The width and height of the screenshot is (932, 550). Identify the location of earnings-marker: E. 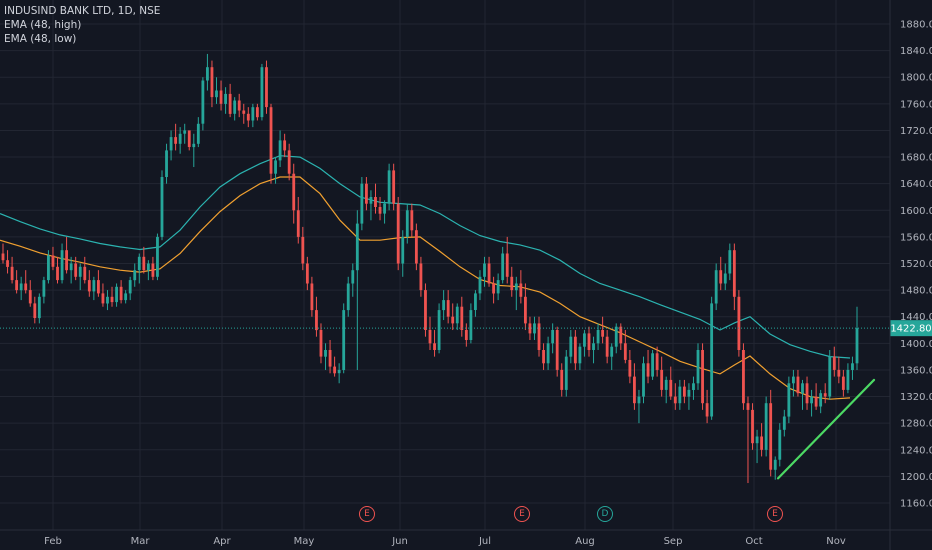
(775, 514).